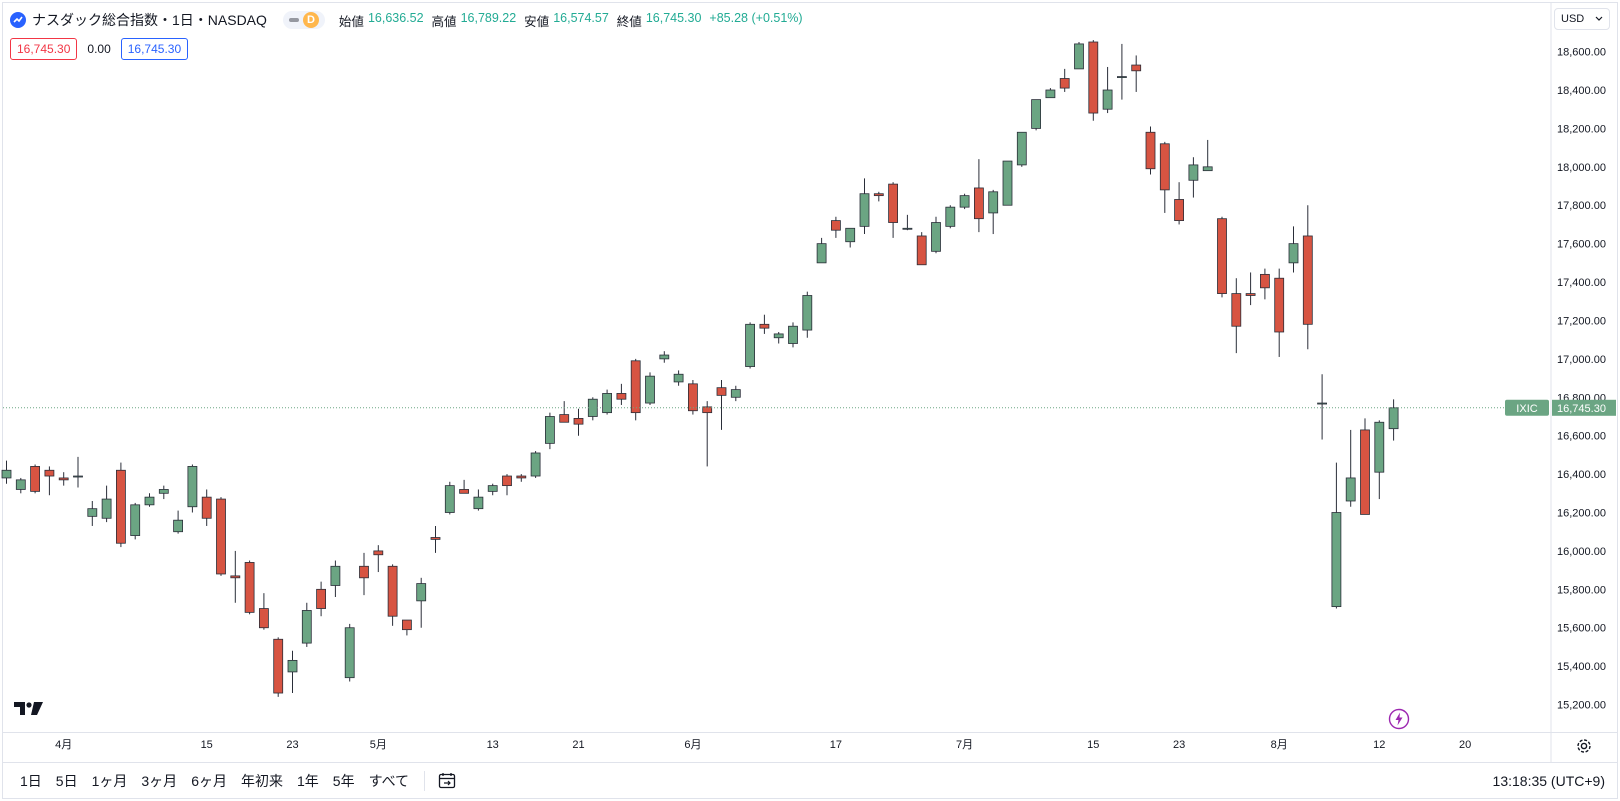 The image size is (1620, 801). What do you see at coordinates (209, 780) in the screenshot?
I see `range-6m-button: 6ヶ月` at bounding box center [209, 780].